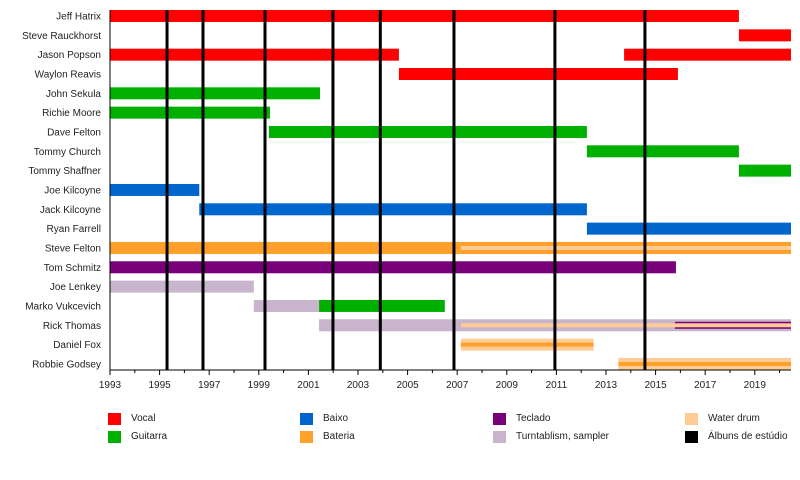 This screenshot has width=800, height=480. Describe the element at coordinates (77, 345) in the screenshot. I see `member-name: Daniel Fox` at that location.